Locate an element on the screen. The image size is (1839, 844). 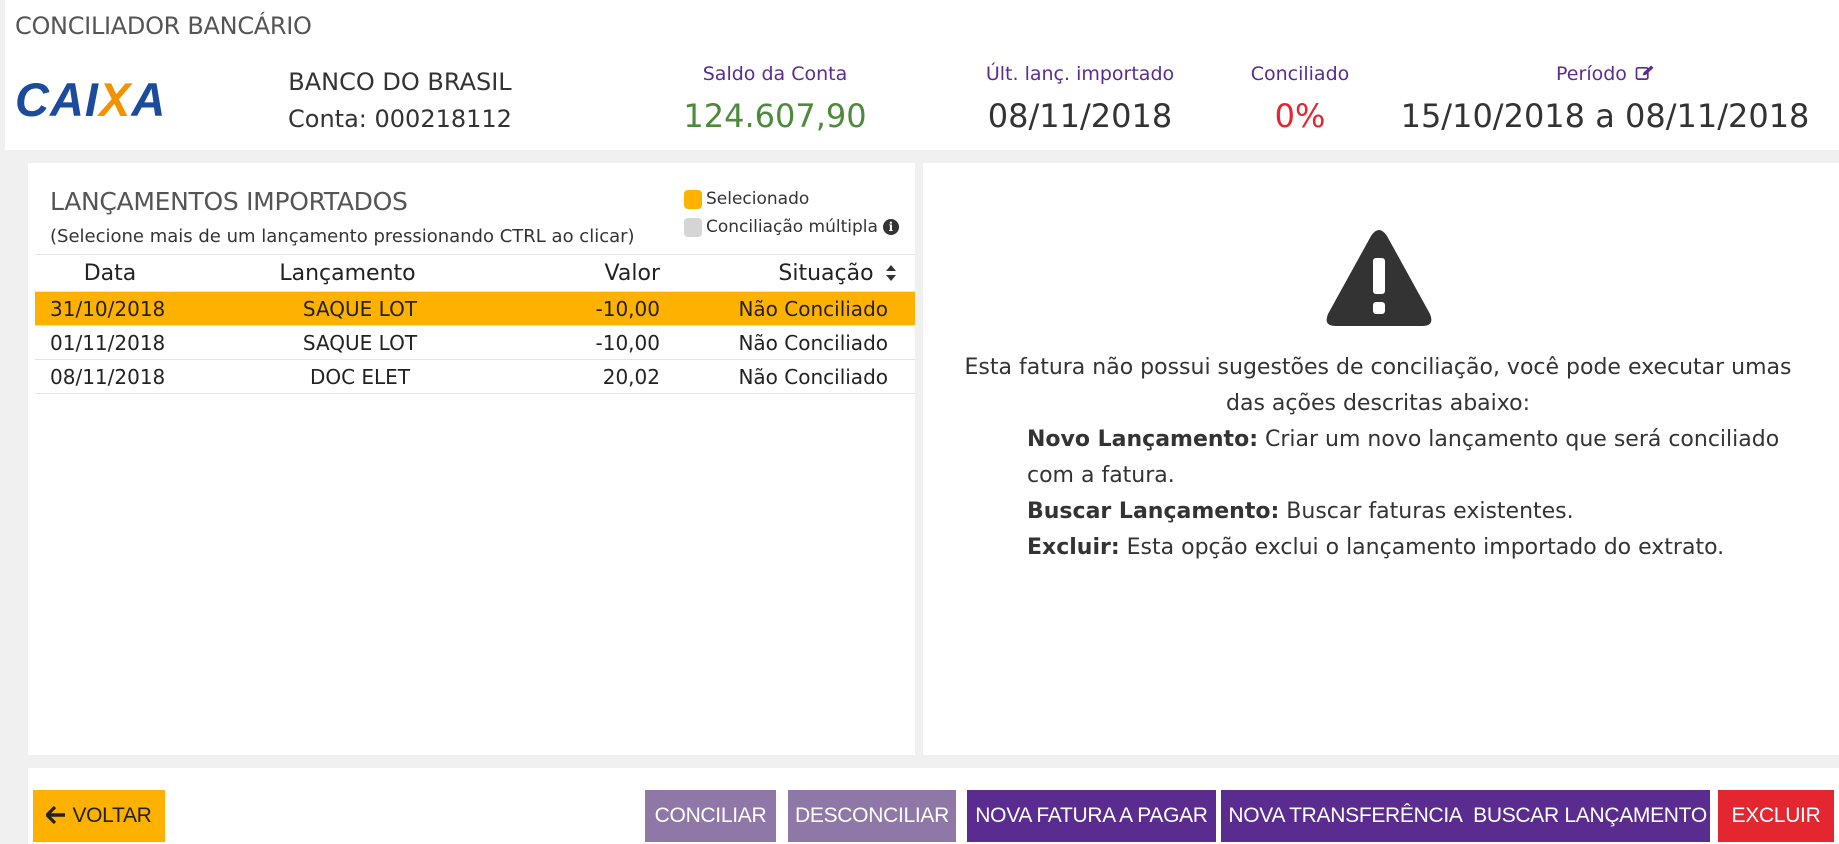
cell-date: 01/11/2018 is located at coordinates (108, 342).